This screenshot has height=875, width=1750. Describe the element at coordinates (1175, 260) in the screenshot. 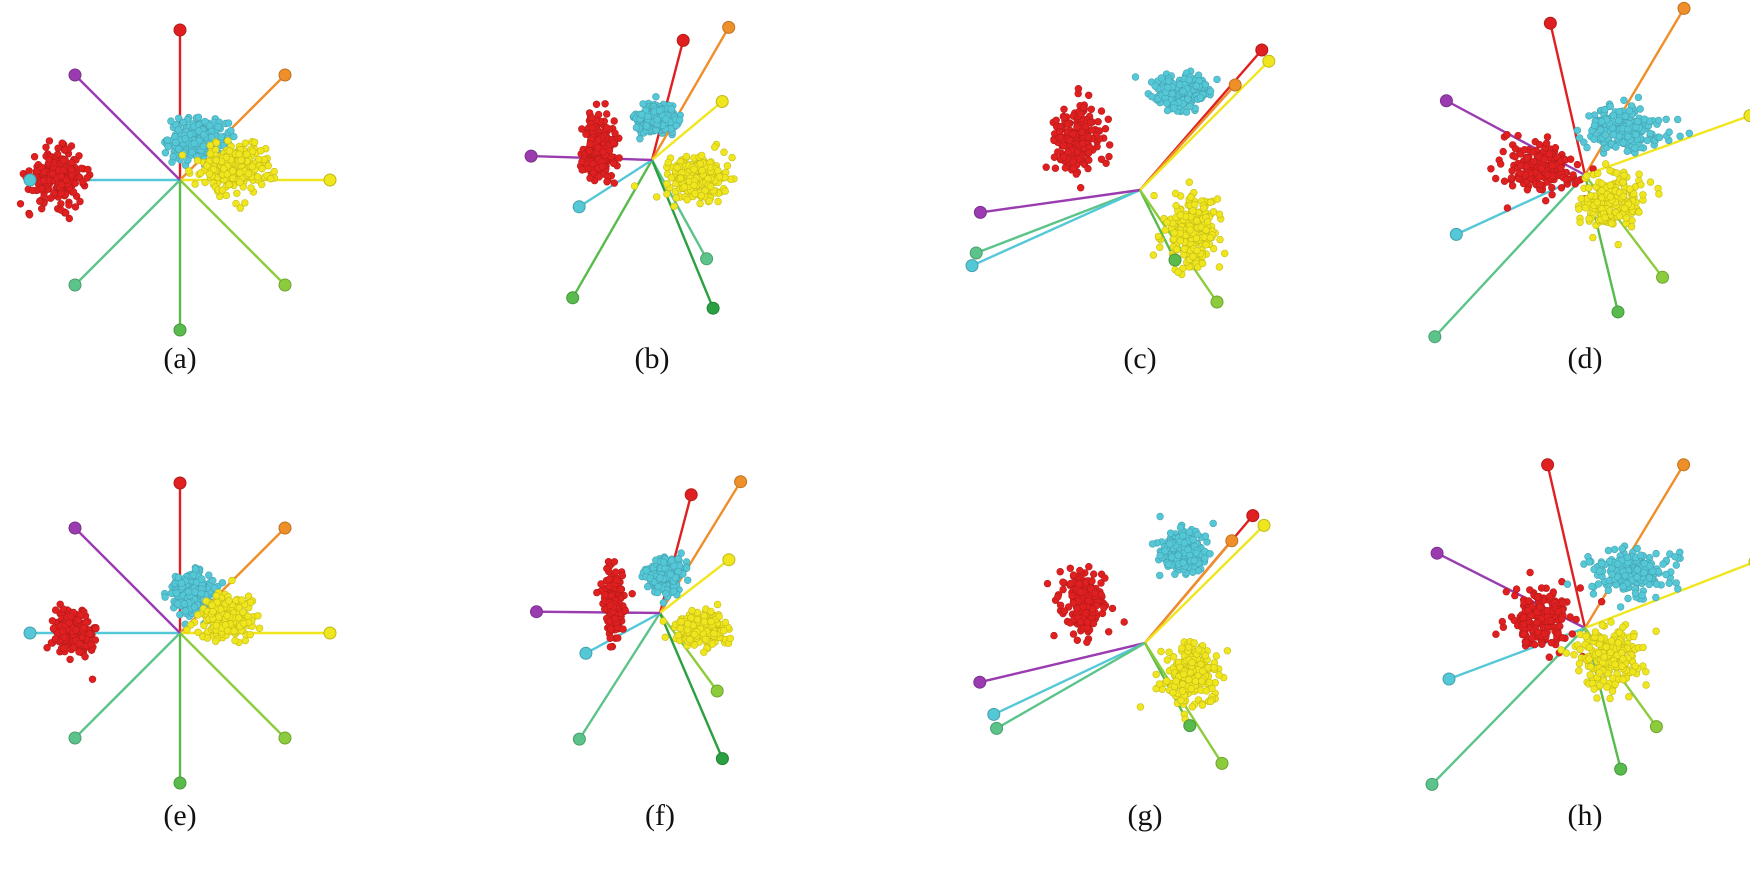

I see `anchor-dot-green` at that location.